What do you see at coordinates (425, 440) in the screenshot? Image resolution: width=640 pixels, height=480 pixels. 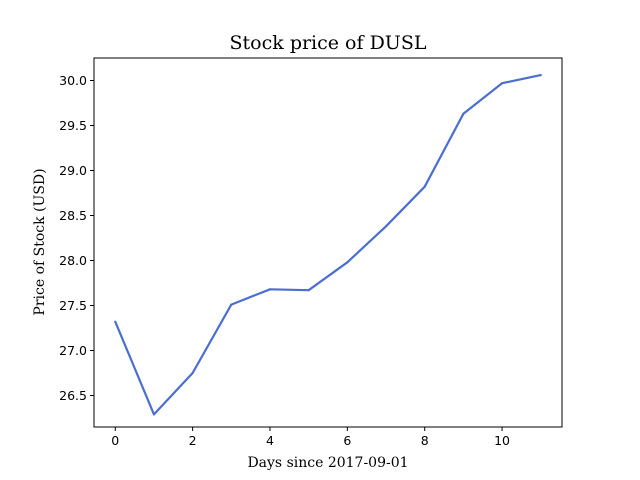 I see `x-tick-label: 8` at bounding box center [425, 440].